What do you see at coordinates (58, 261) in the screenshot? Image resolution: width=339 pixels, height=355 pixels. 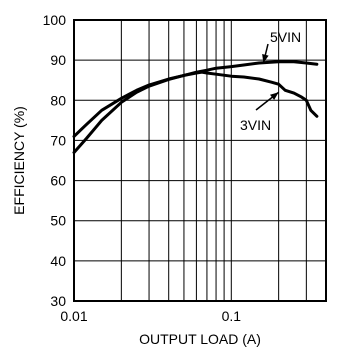 I see `y-tick-label: 40` at bounding box center [58, 261].